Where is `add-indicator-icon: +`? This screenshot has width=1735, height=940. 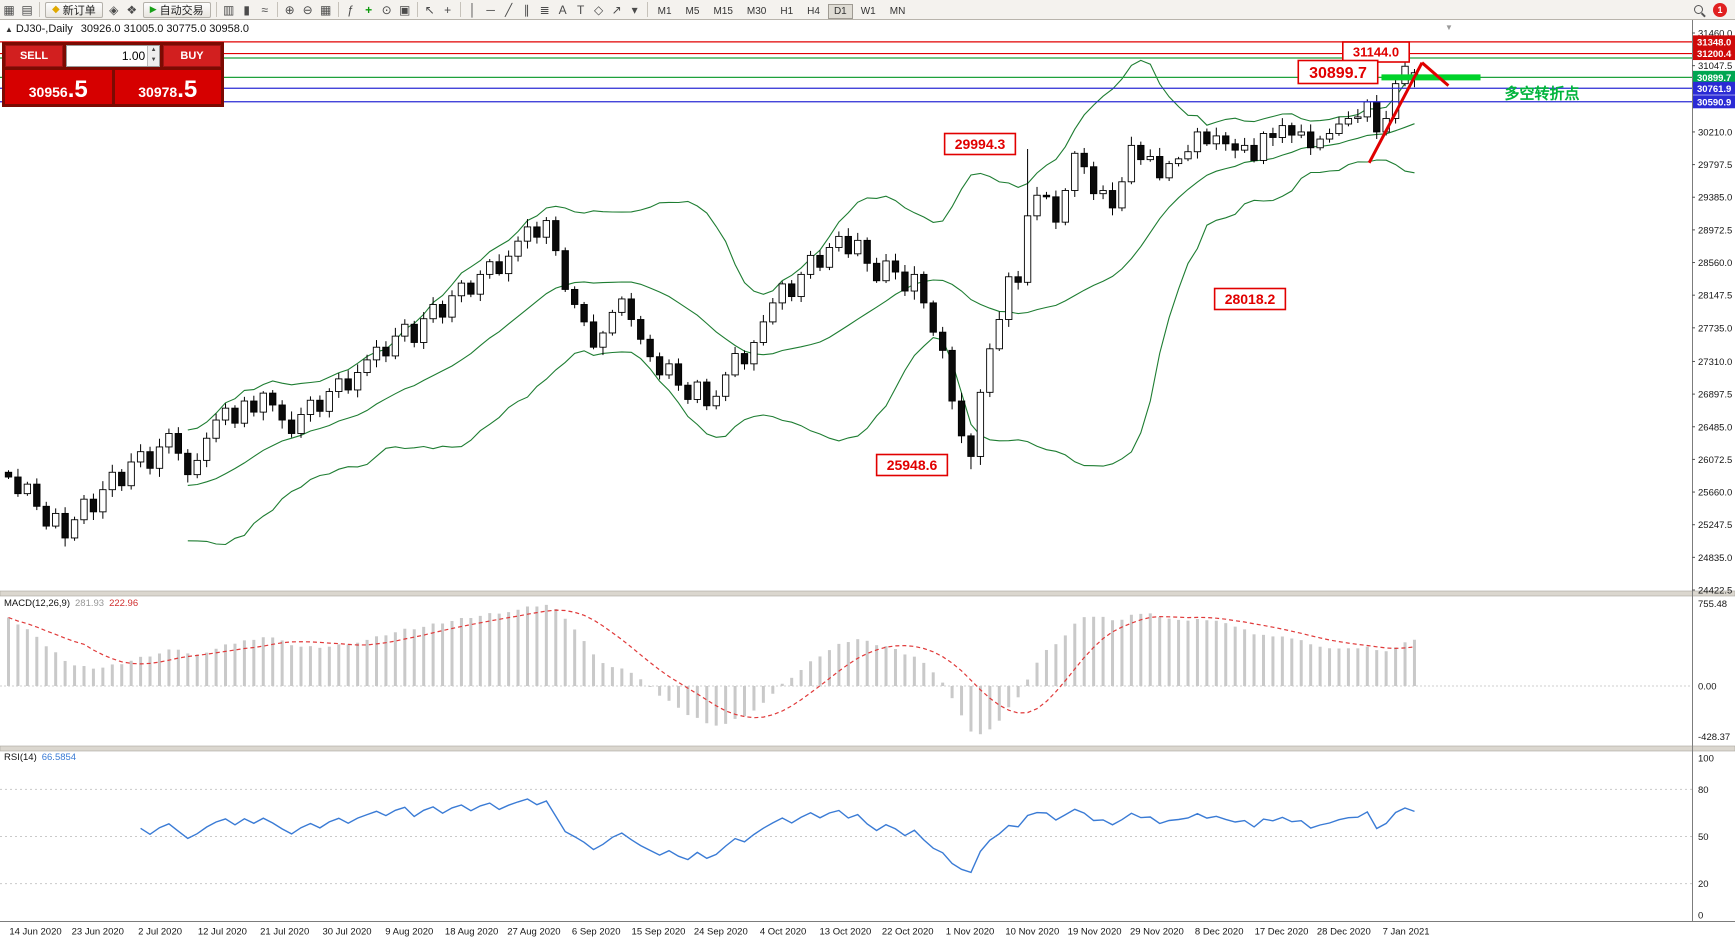 add-indicator-icon: + is located at coordinates (369, 9).